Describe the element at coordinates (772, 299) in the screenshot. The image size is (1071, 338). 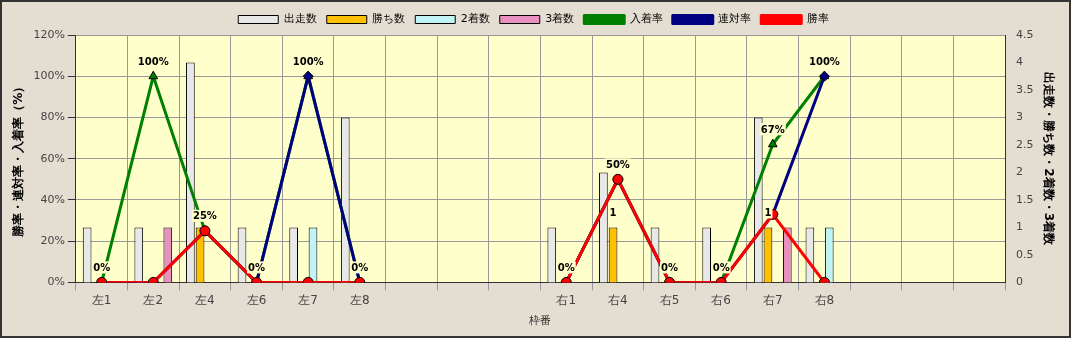
I see `x-tick-label: 右7` at that location.